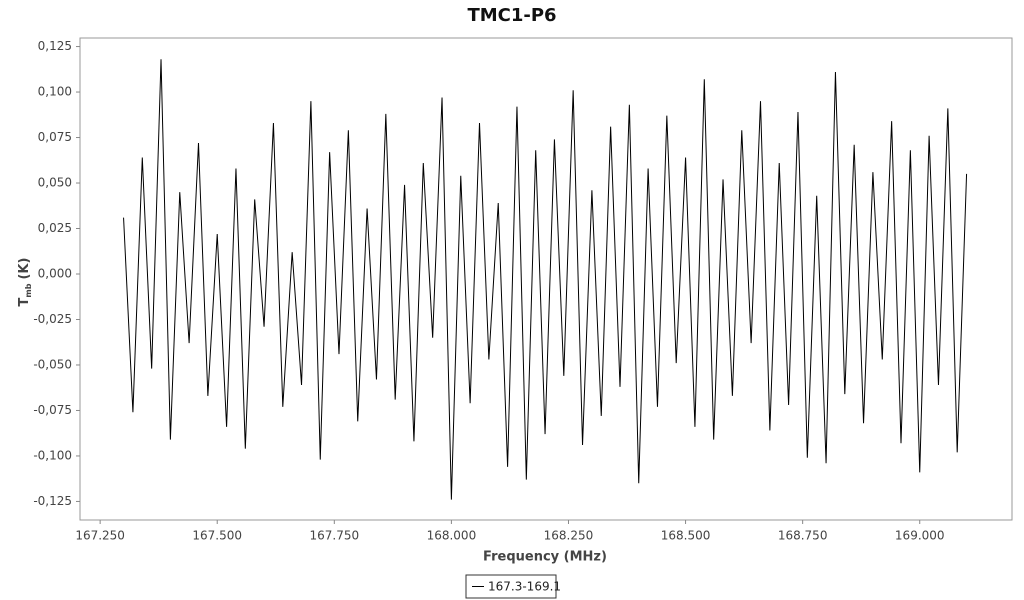 The image size is (1024, 600). What do you see at coordinates (55, 228) in the screenshot?
I see `y-tick-label: 0,025` at bounding box center [55, 228].